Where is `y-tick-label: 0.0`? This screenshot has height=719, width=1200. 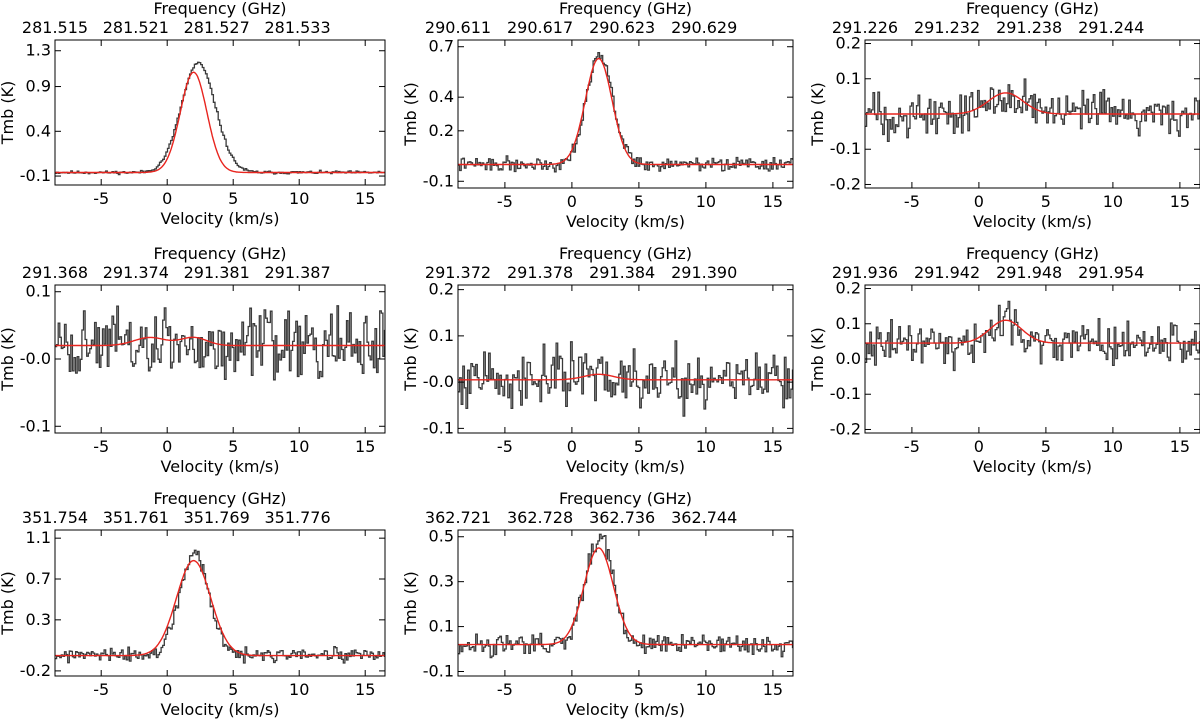
y-tick-label: 0.0 is located at coordinates (848, 358).